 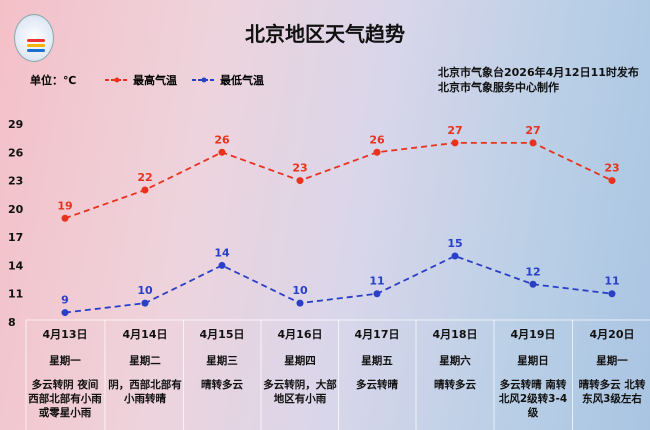 I want to click on data-label: 19, so click(x=64, y=205).